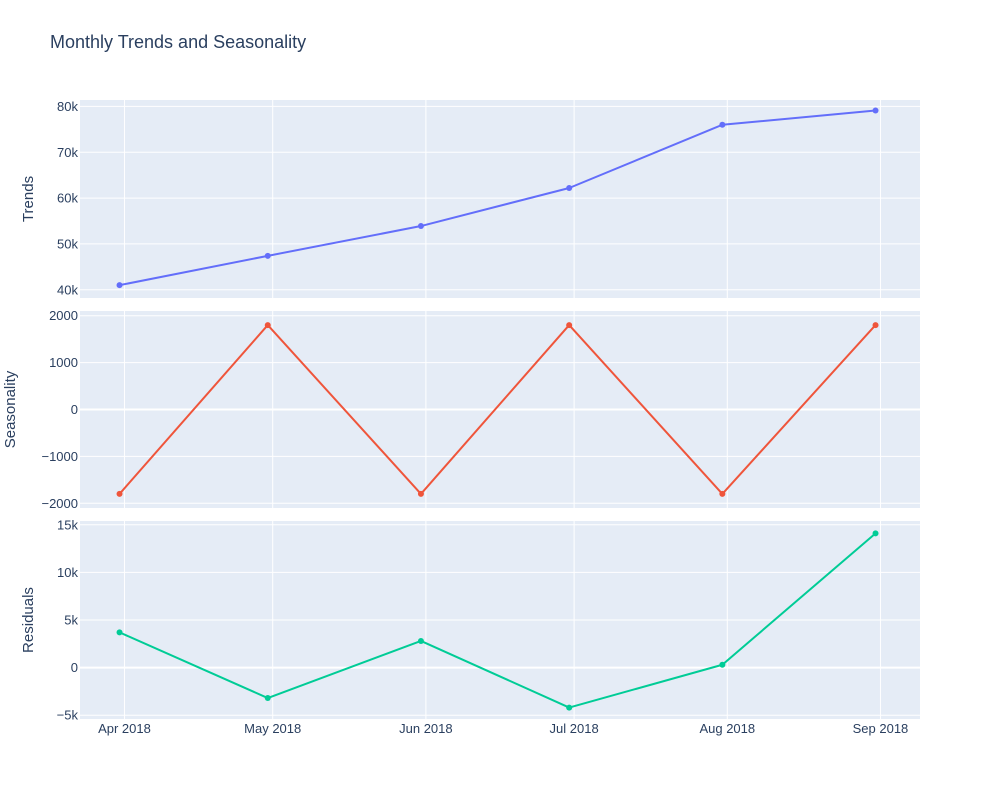 Image resolution: width=1000 pixels, height=800 pixels. What do you see at coordinates (178, 42) in the screenshot?
I see `chart-title: Monthly Trends and Seasonality` at bounding box center [178, 42].